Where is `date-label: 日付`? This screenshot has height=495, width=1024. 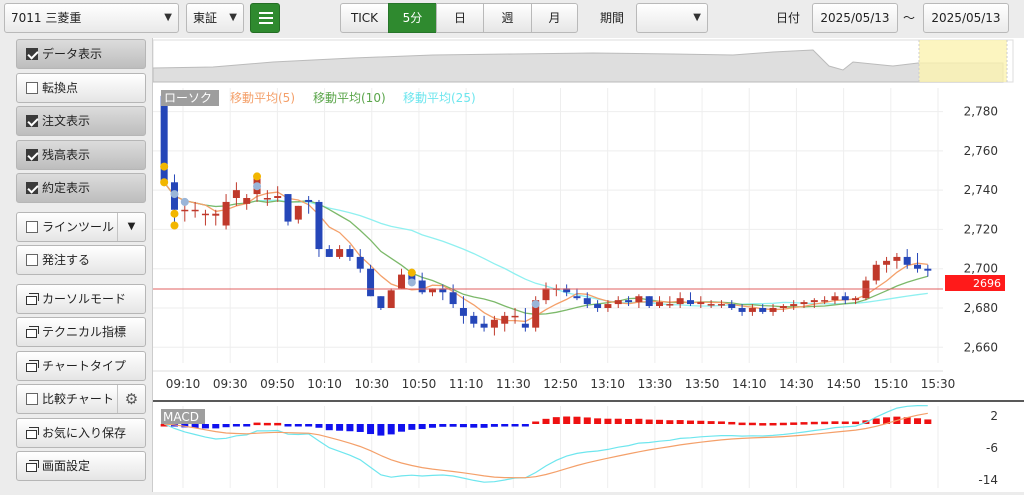
date-label: 日付 is located at coordinates (788, 18).